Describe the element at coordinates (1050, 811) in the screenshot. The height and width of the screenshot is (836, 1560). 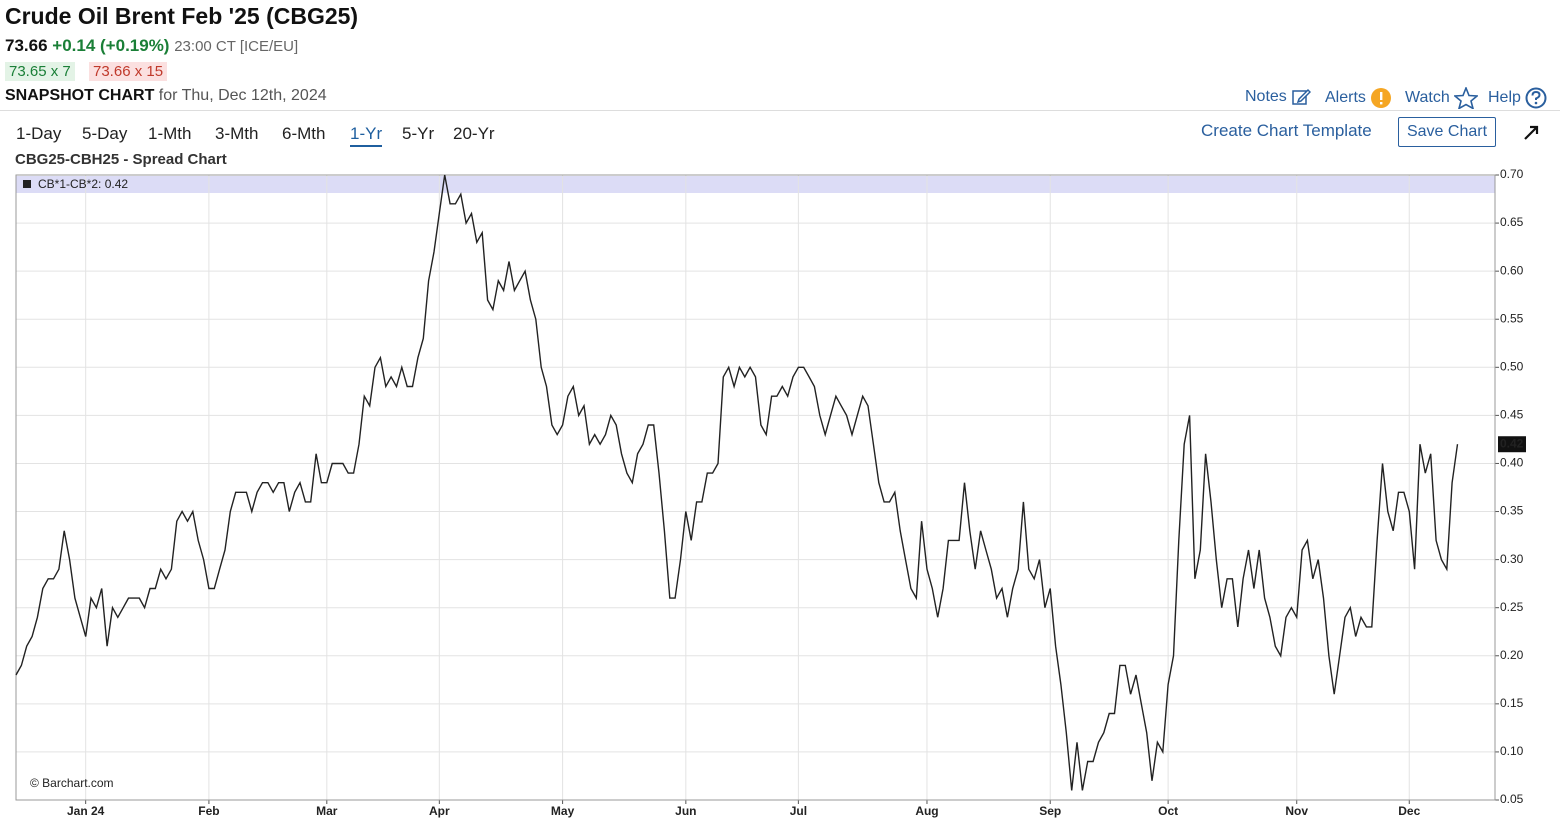
I see `x-tick-label: Sep` at that location.